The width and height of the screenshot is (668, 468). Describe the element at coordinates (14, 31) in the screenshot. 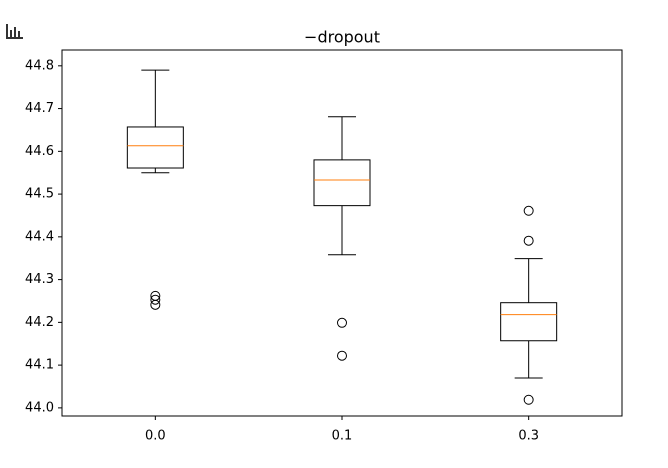

I see `chart-icon` at that location.